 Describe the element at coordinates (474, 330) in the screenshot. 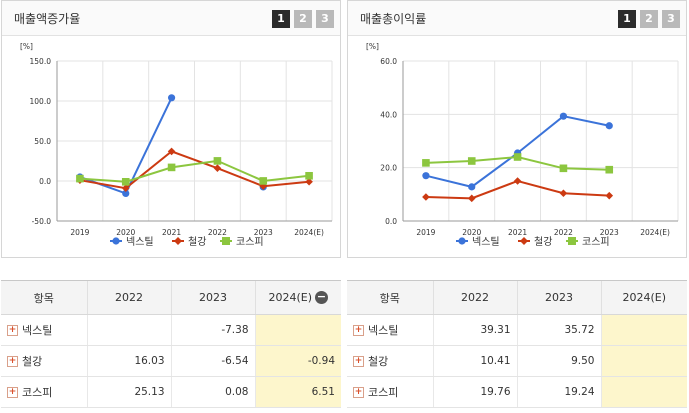

I see `cell-2022: 39.31` at that location.